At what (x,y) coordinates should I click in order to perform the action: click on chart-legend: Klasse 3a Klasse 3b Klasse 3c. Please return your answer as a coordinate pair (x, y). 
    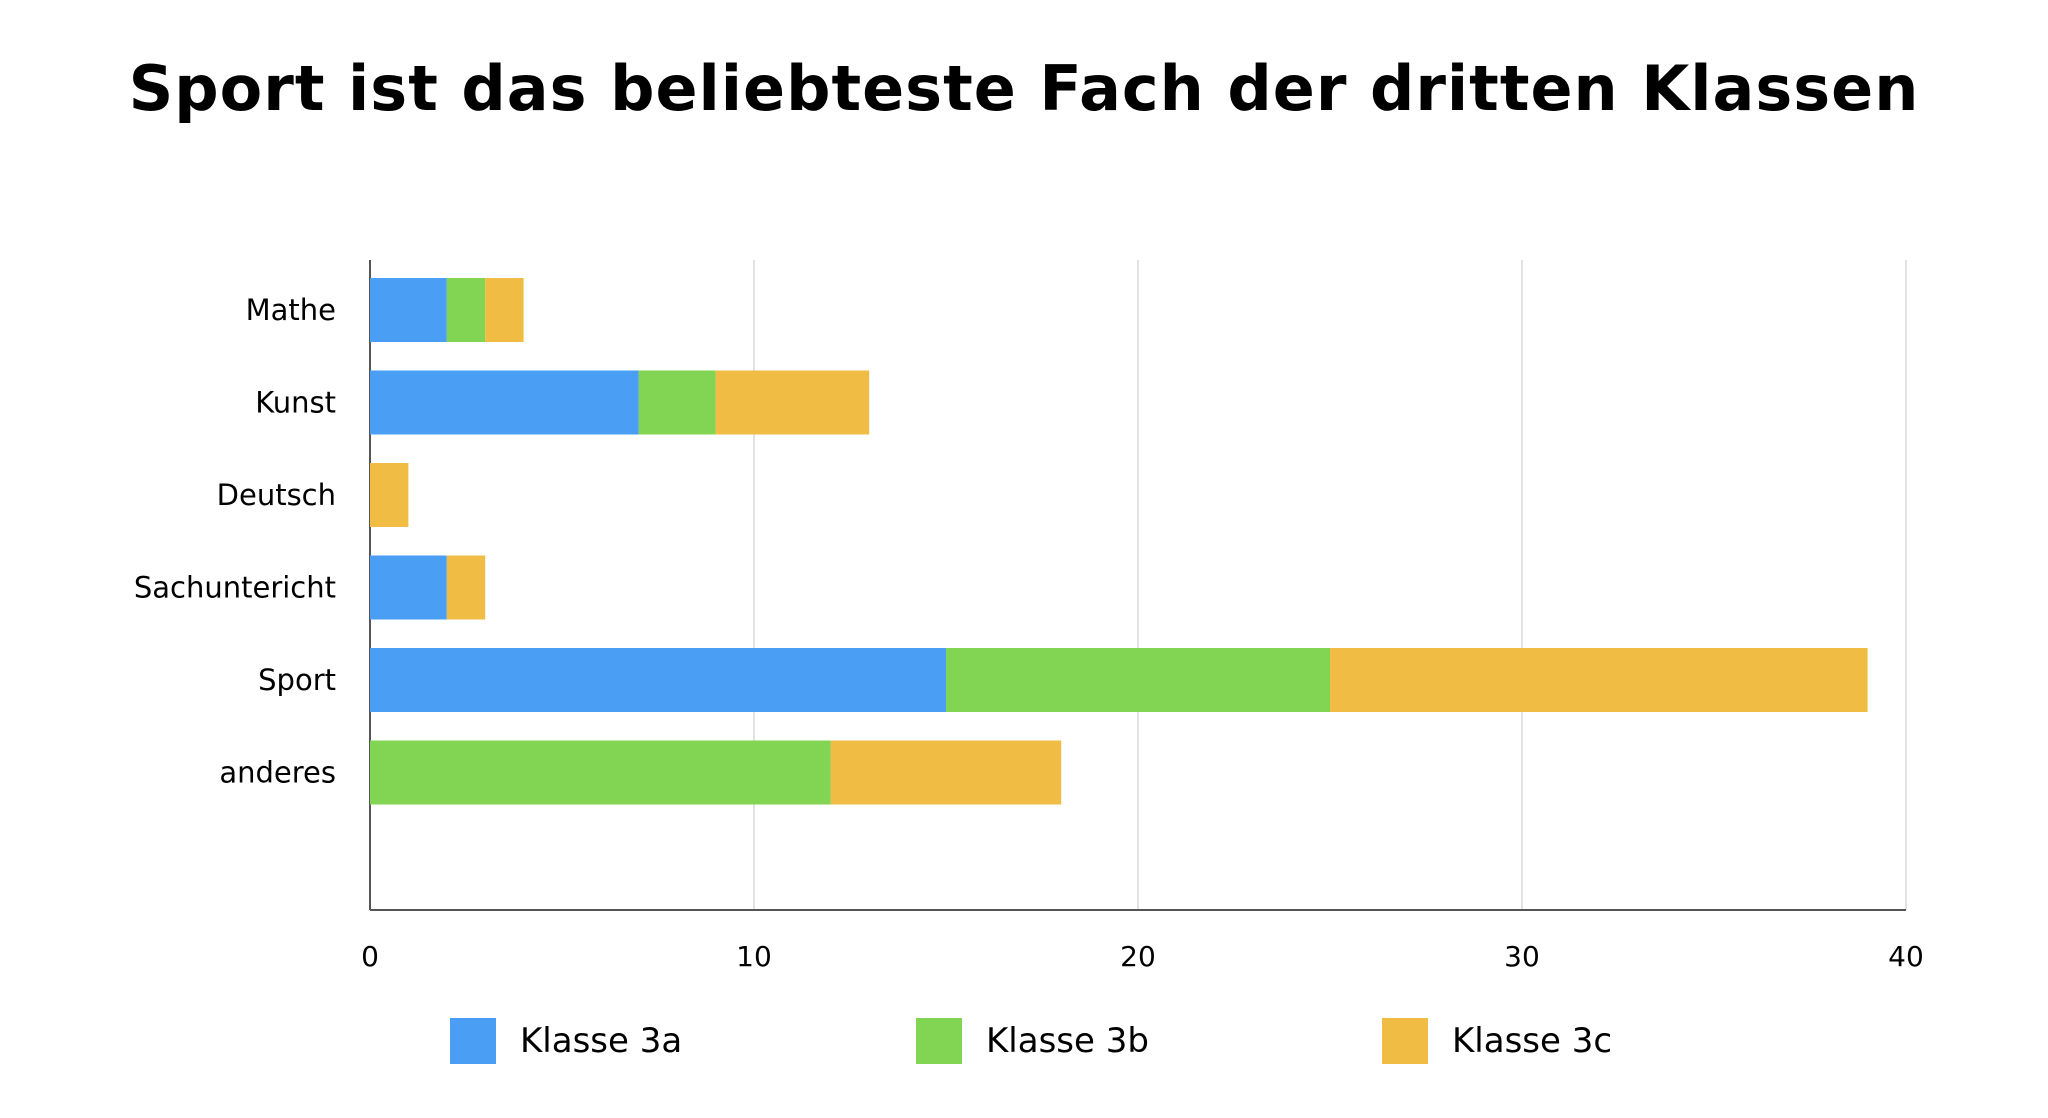
    Looking at the image, I should click on (1024, 1046).